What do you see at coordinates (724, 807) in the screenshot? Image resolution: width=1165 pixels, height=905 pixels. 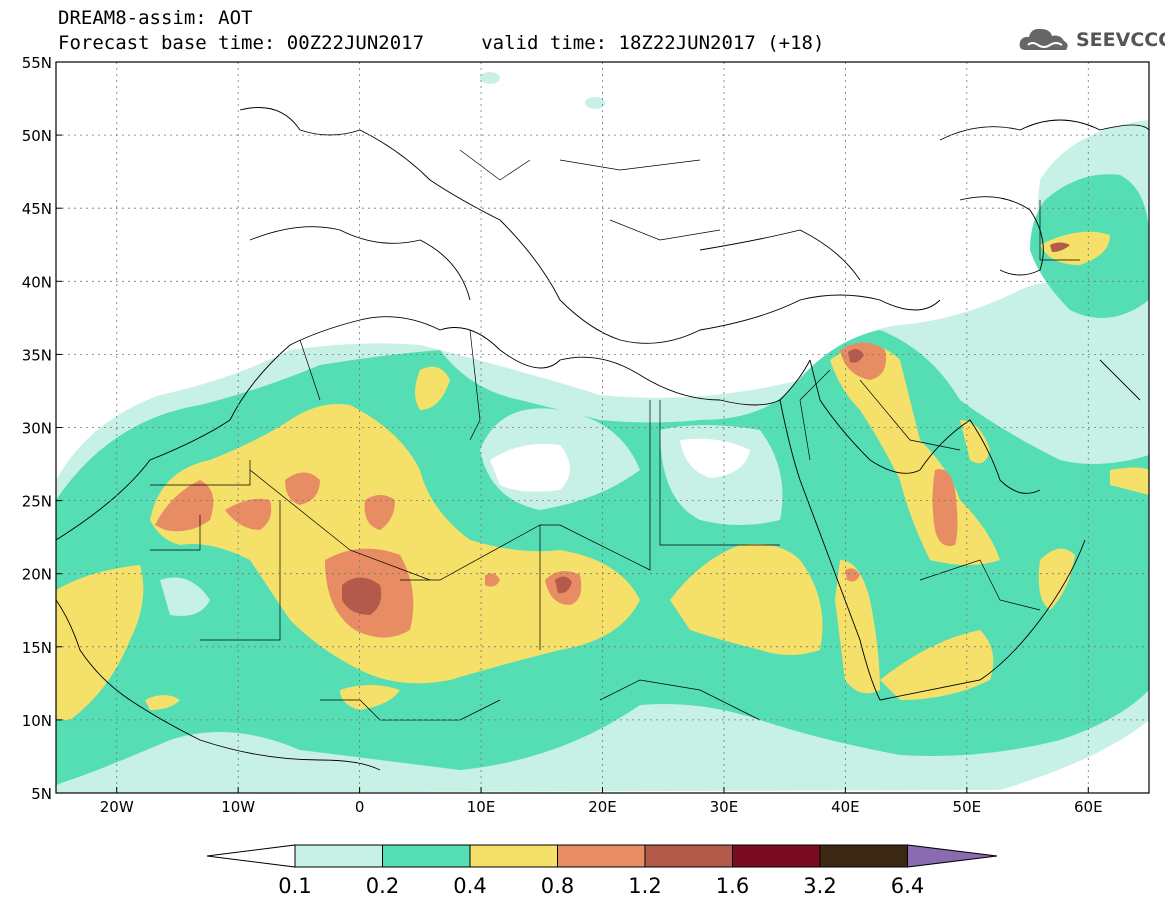 I see `lon-label: 30E` at bounding box center [724, 807].